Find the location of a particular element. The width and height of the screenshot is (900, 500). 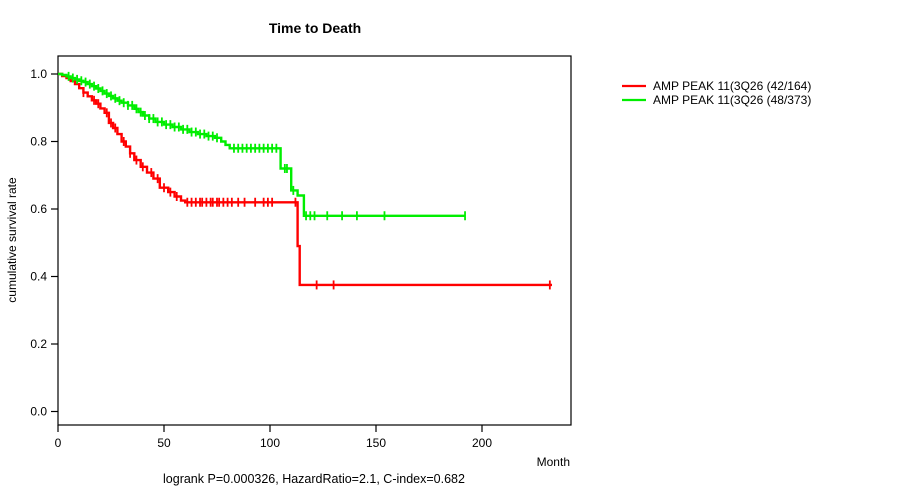

x-tick-label-0: 0 is located at coordinates (58, 443).